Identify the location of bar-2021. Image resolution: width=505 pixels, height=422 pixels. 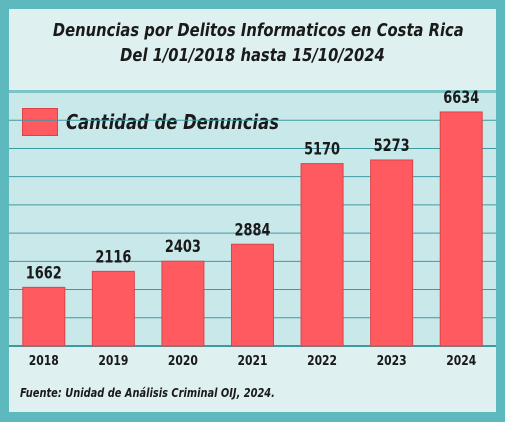
(252, 295).